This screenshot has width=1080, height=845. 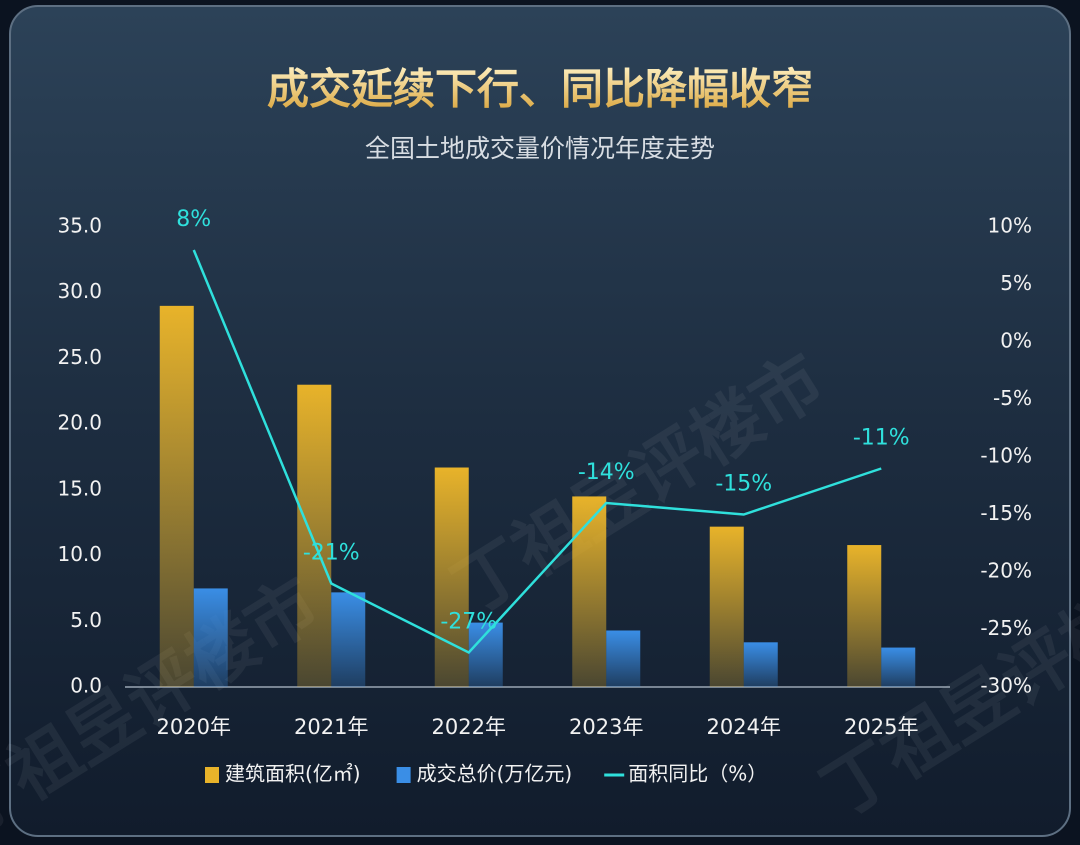 I want to click on x-tick-label: 2024年, so click(x=744, y=727).